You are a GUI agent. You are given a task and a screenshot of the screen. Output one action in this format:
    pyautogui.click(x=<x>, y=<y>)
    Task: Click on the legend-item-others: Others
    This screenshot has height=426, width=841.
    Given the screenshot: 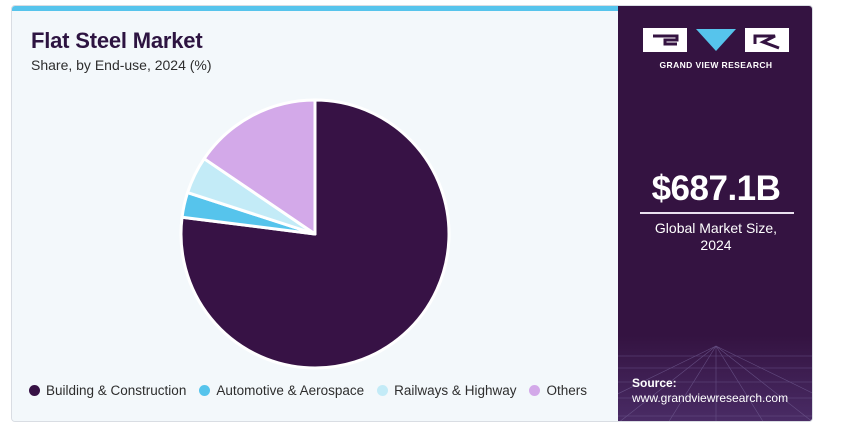 What is the action you would take?
    pyautogui.click(x=558, y=390)
    